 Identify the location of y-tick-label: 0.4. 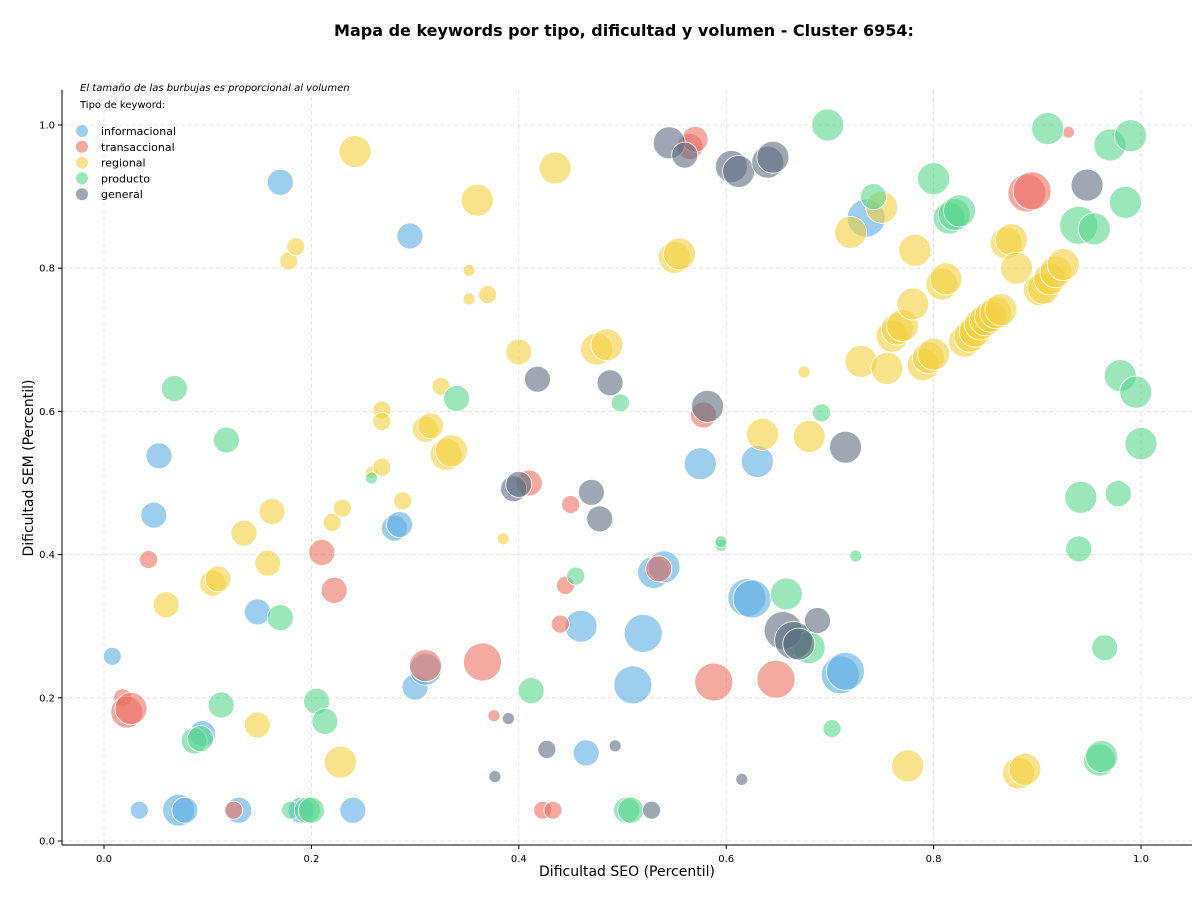
(47, 555).